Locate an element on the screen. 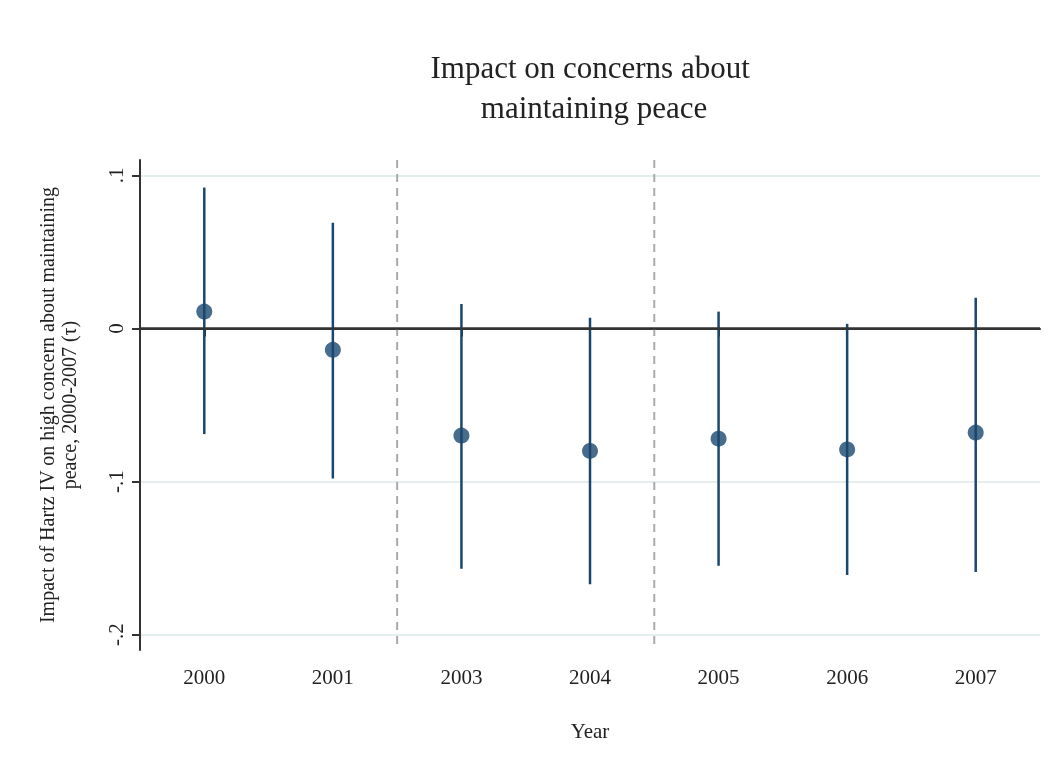 The width and height of the screenshot is (1053, 772). x-axis-title: Year is located at coordinates (590, 730).